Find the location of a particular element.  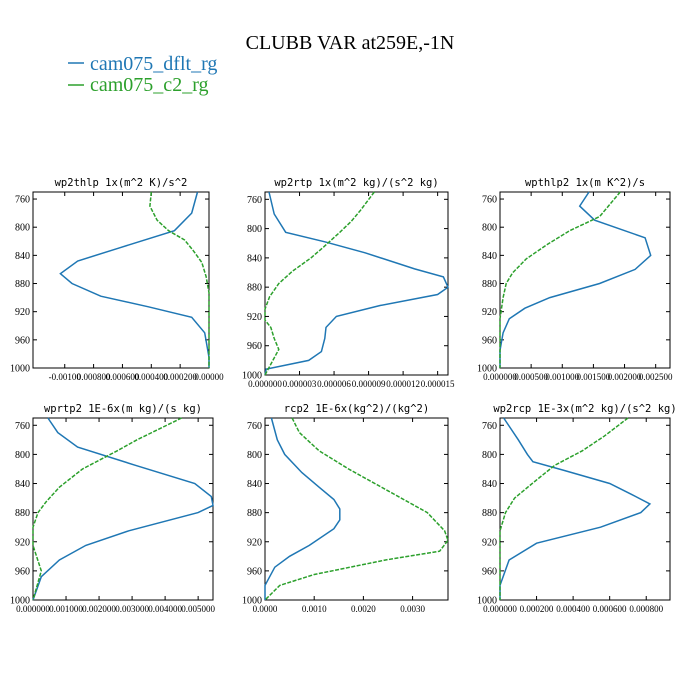

x-tick-label: 0.000009 is located at coordinates (369, 384).